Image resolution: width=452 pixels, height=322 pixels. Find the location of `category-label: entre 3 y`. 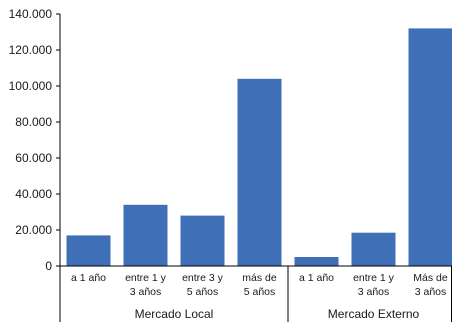

category-label: entre 3 y is located at coordinates (203, 278).